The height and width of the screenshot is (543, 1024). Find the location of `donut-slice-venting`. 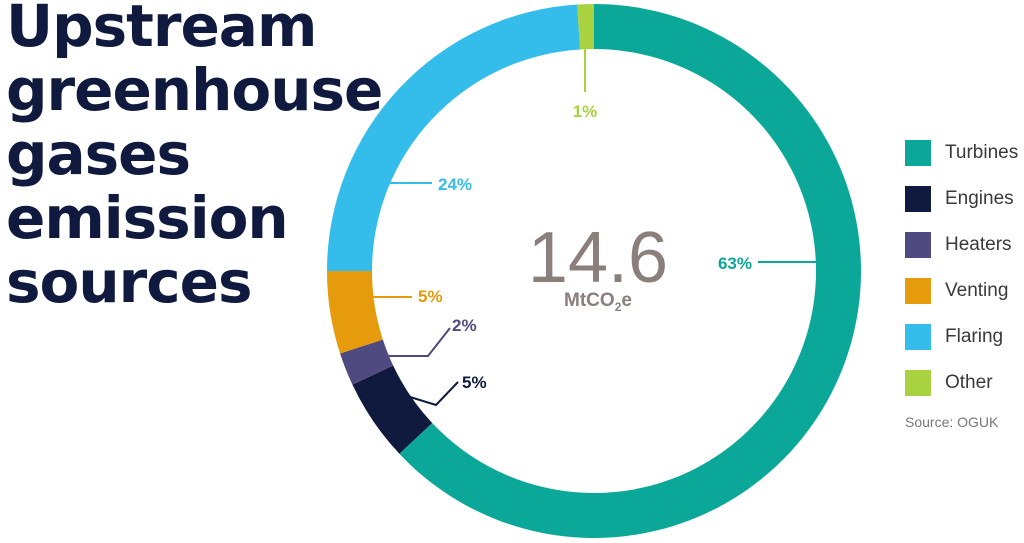

donut-slice-venting is located at coordinates (355, 312).